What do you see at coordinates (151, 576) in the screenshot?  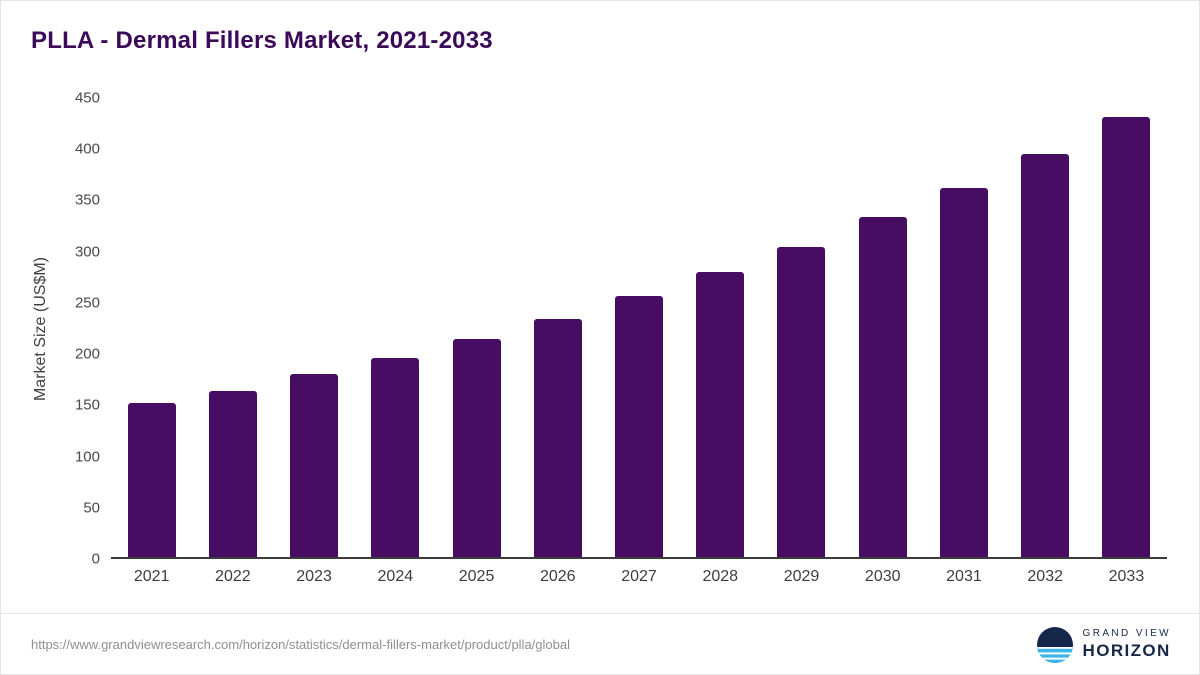 I see `x-tick-label: 2021` at bounding box center [151, 576].